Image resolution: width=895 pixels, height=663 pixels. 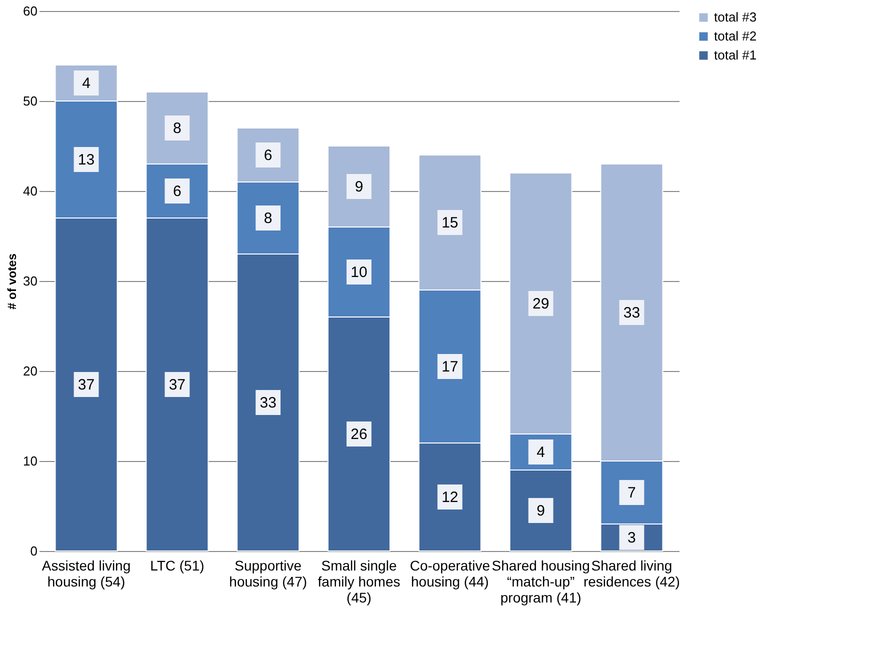 I want to click on y-tick-label: 50, so click(x=30, y=101).